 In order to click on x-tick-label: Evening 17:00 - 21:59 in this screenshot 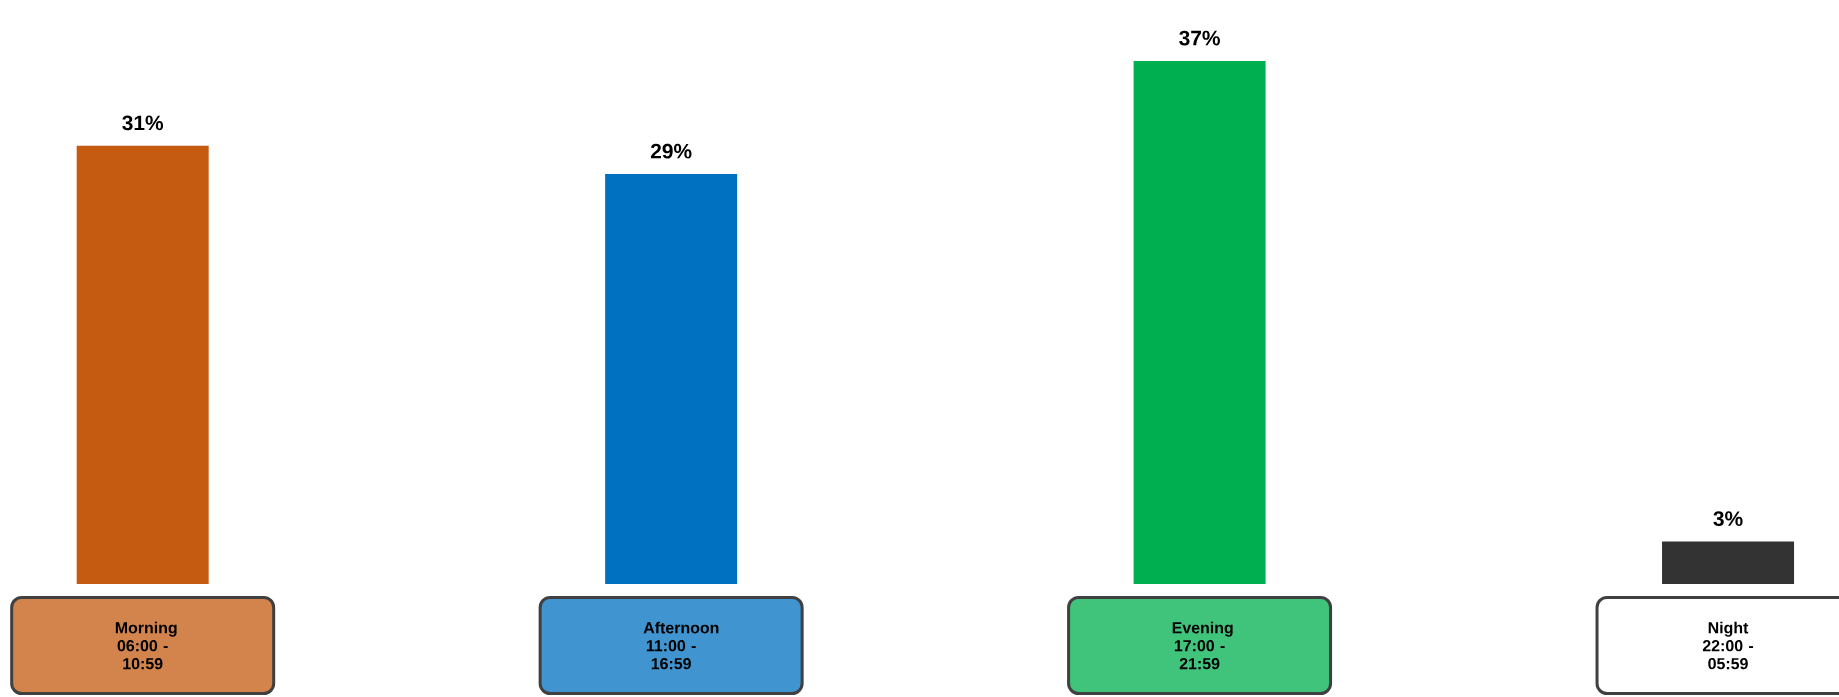, I will do `click(1202, 645)`.